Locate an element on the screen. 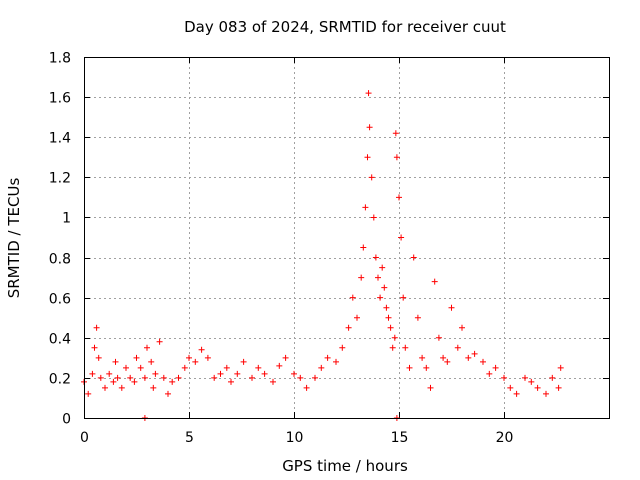  y-tick-label: 1.6 is located at coordinates (60, 99).